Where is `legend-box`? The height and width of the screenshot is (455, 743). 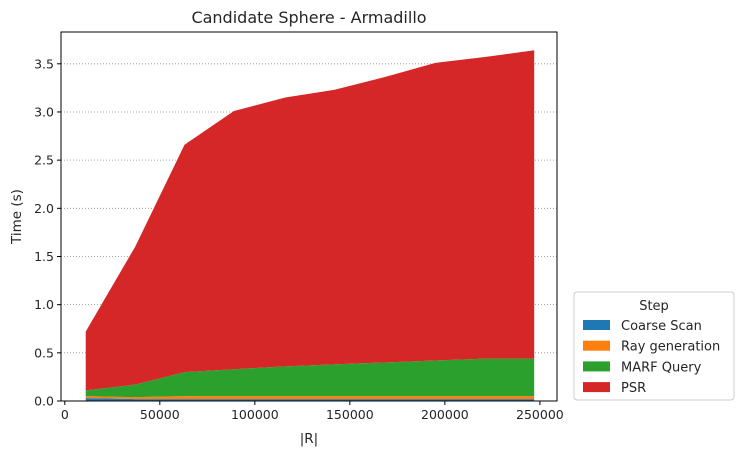
legend-box is located at coordinates (654, 346).